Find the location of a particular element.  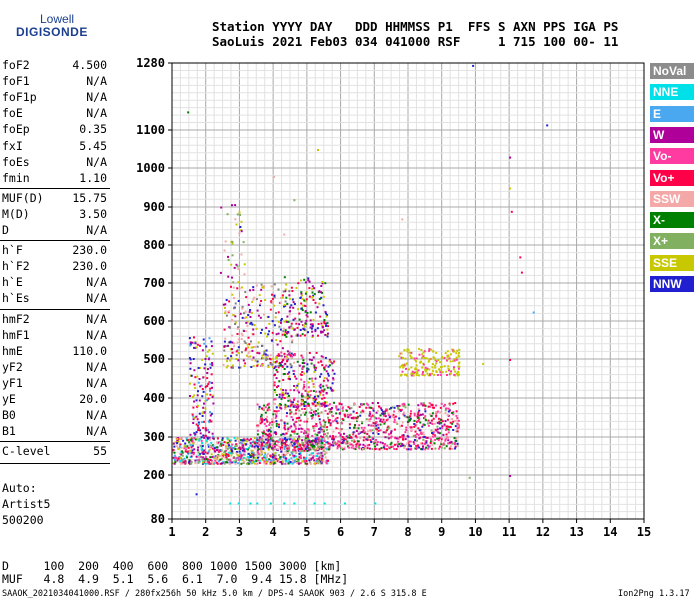

param-name: hmE is located at coordinates (12, 350).